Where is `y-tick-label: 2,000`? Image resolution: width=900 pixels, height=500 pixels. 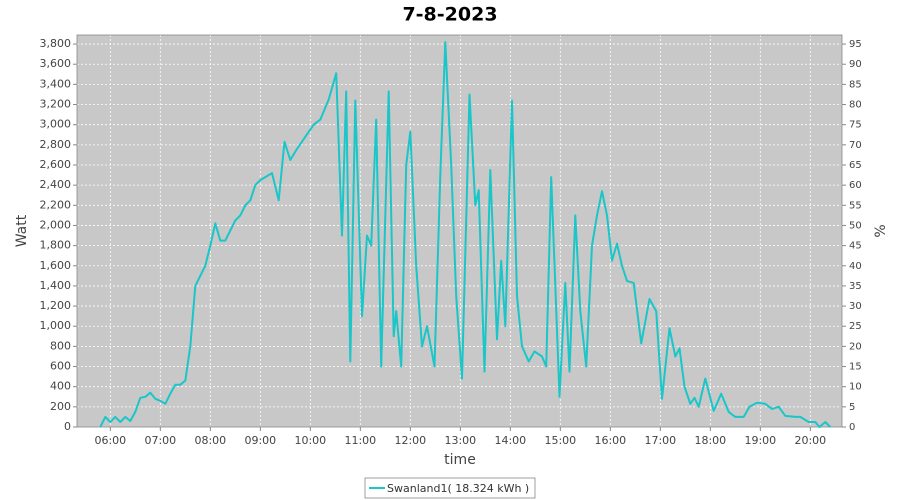
y-tick-label: 2,000 is located at coordinates (56, 224).